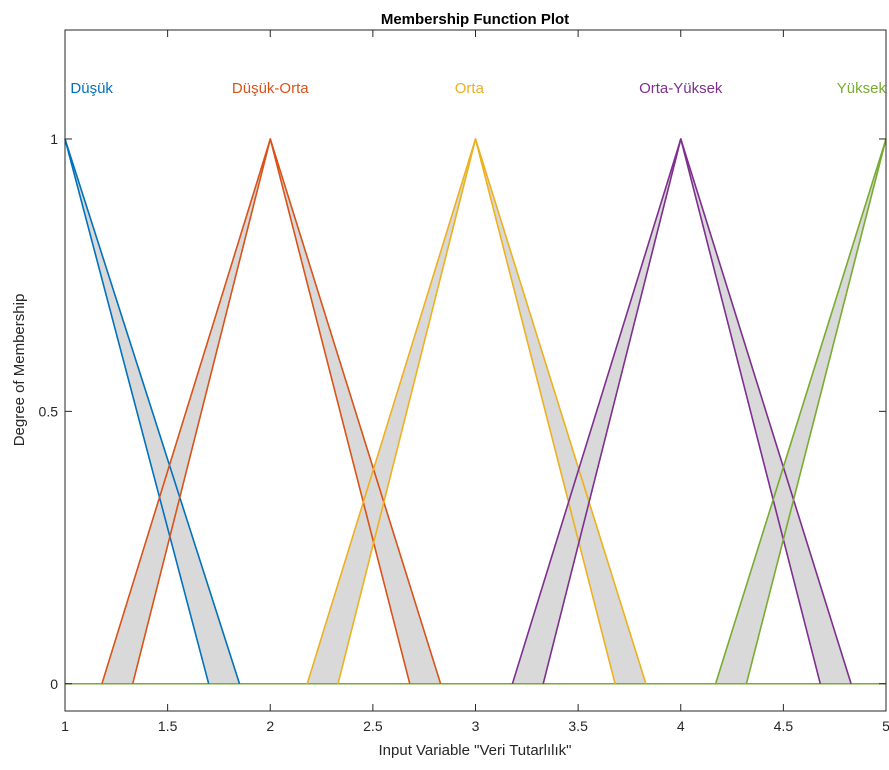 The image size is (889, 770). What do you see at coordinates (91, 88) in the screenshot?
I see `series-label-1: Düşük` at bounding box center [91, 88].